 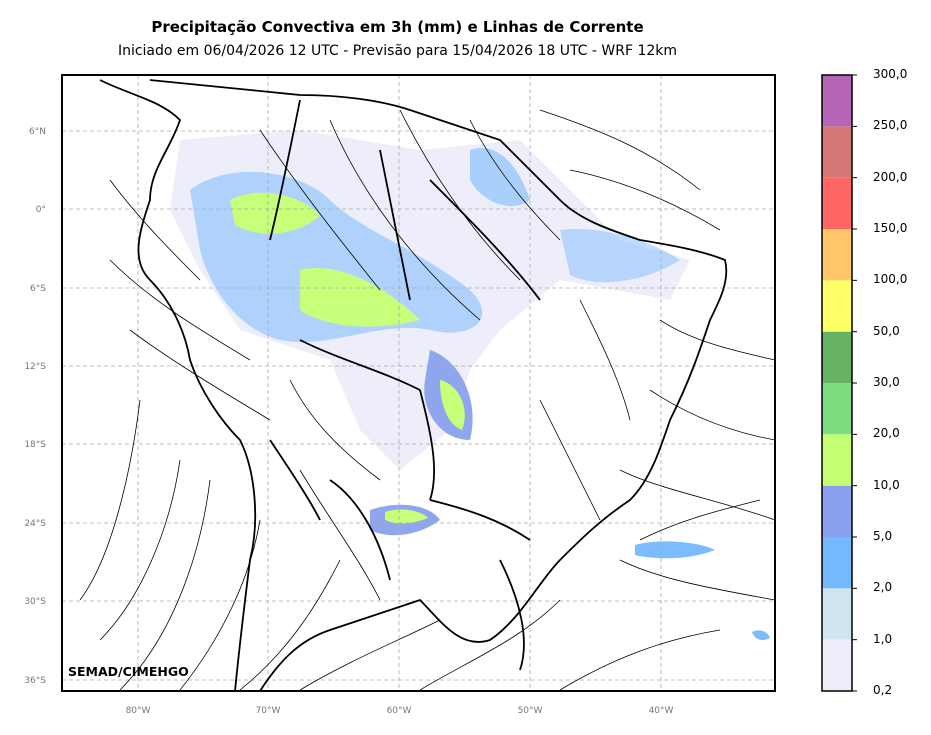 What do you see at coordinates (399, 711) in the screenshot?
I see `lon-label: 60°W` at bounding box center [399, 711].